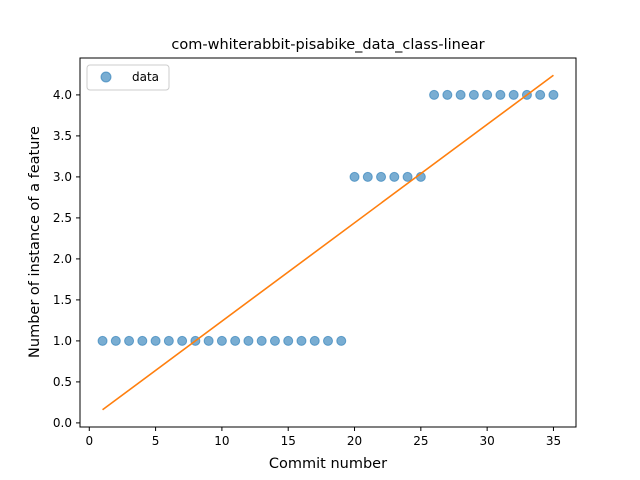 This screenshot has width=640, height=480. Describe the element at coordinates (62, 300) in the screenshot. I see `y-tick-label: 1.5` at that location.